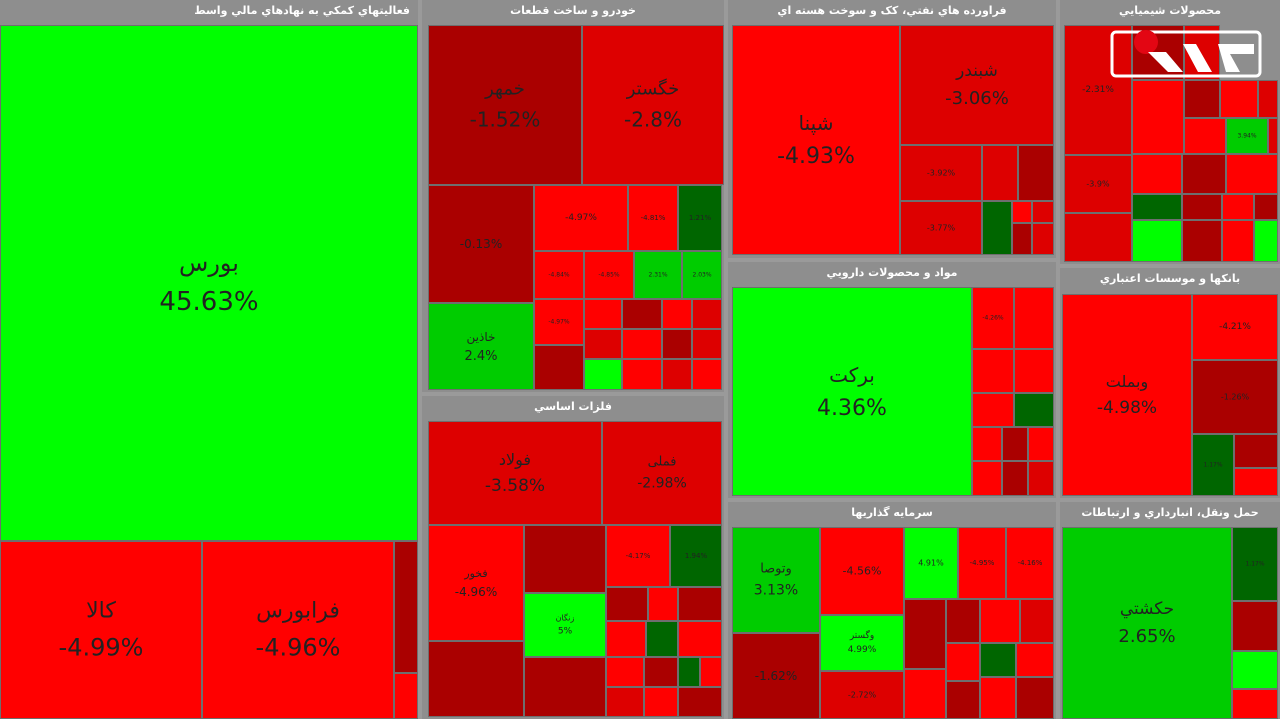 The image size is (1280, 719). Describe the element at coordinates (776, 580) in the screenshot. I see `stock-tile: وتوصا 3.13%` at that location.